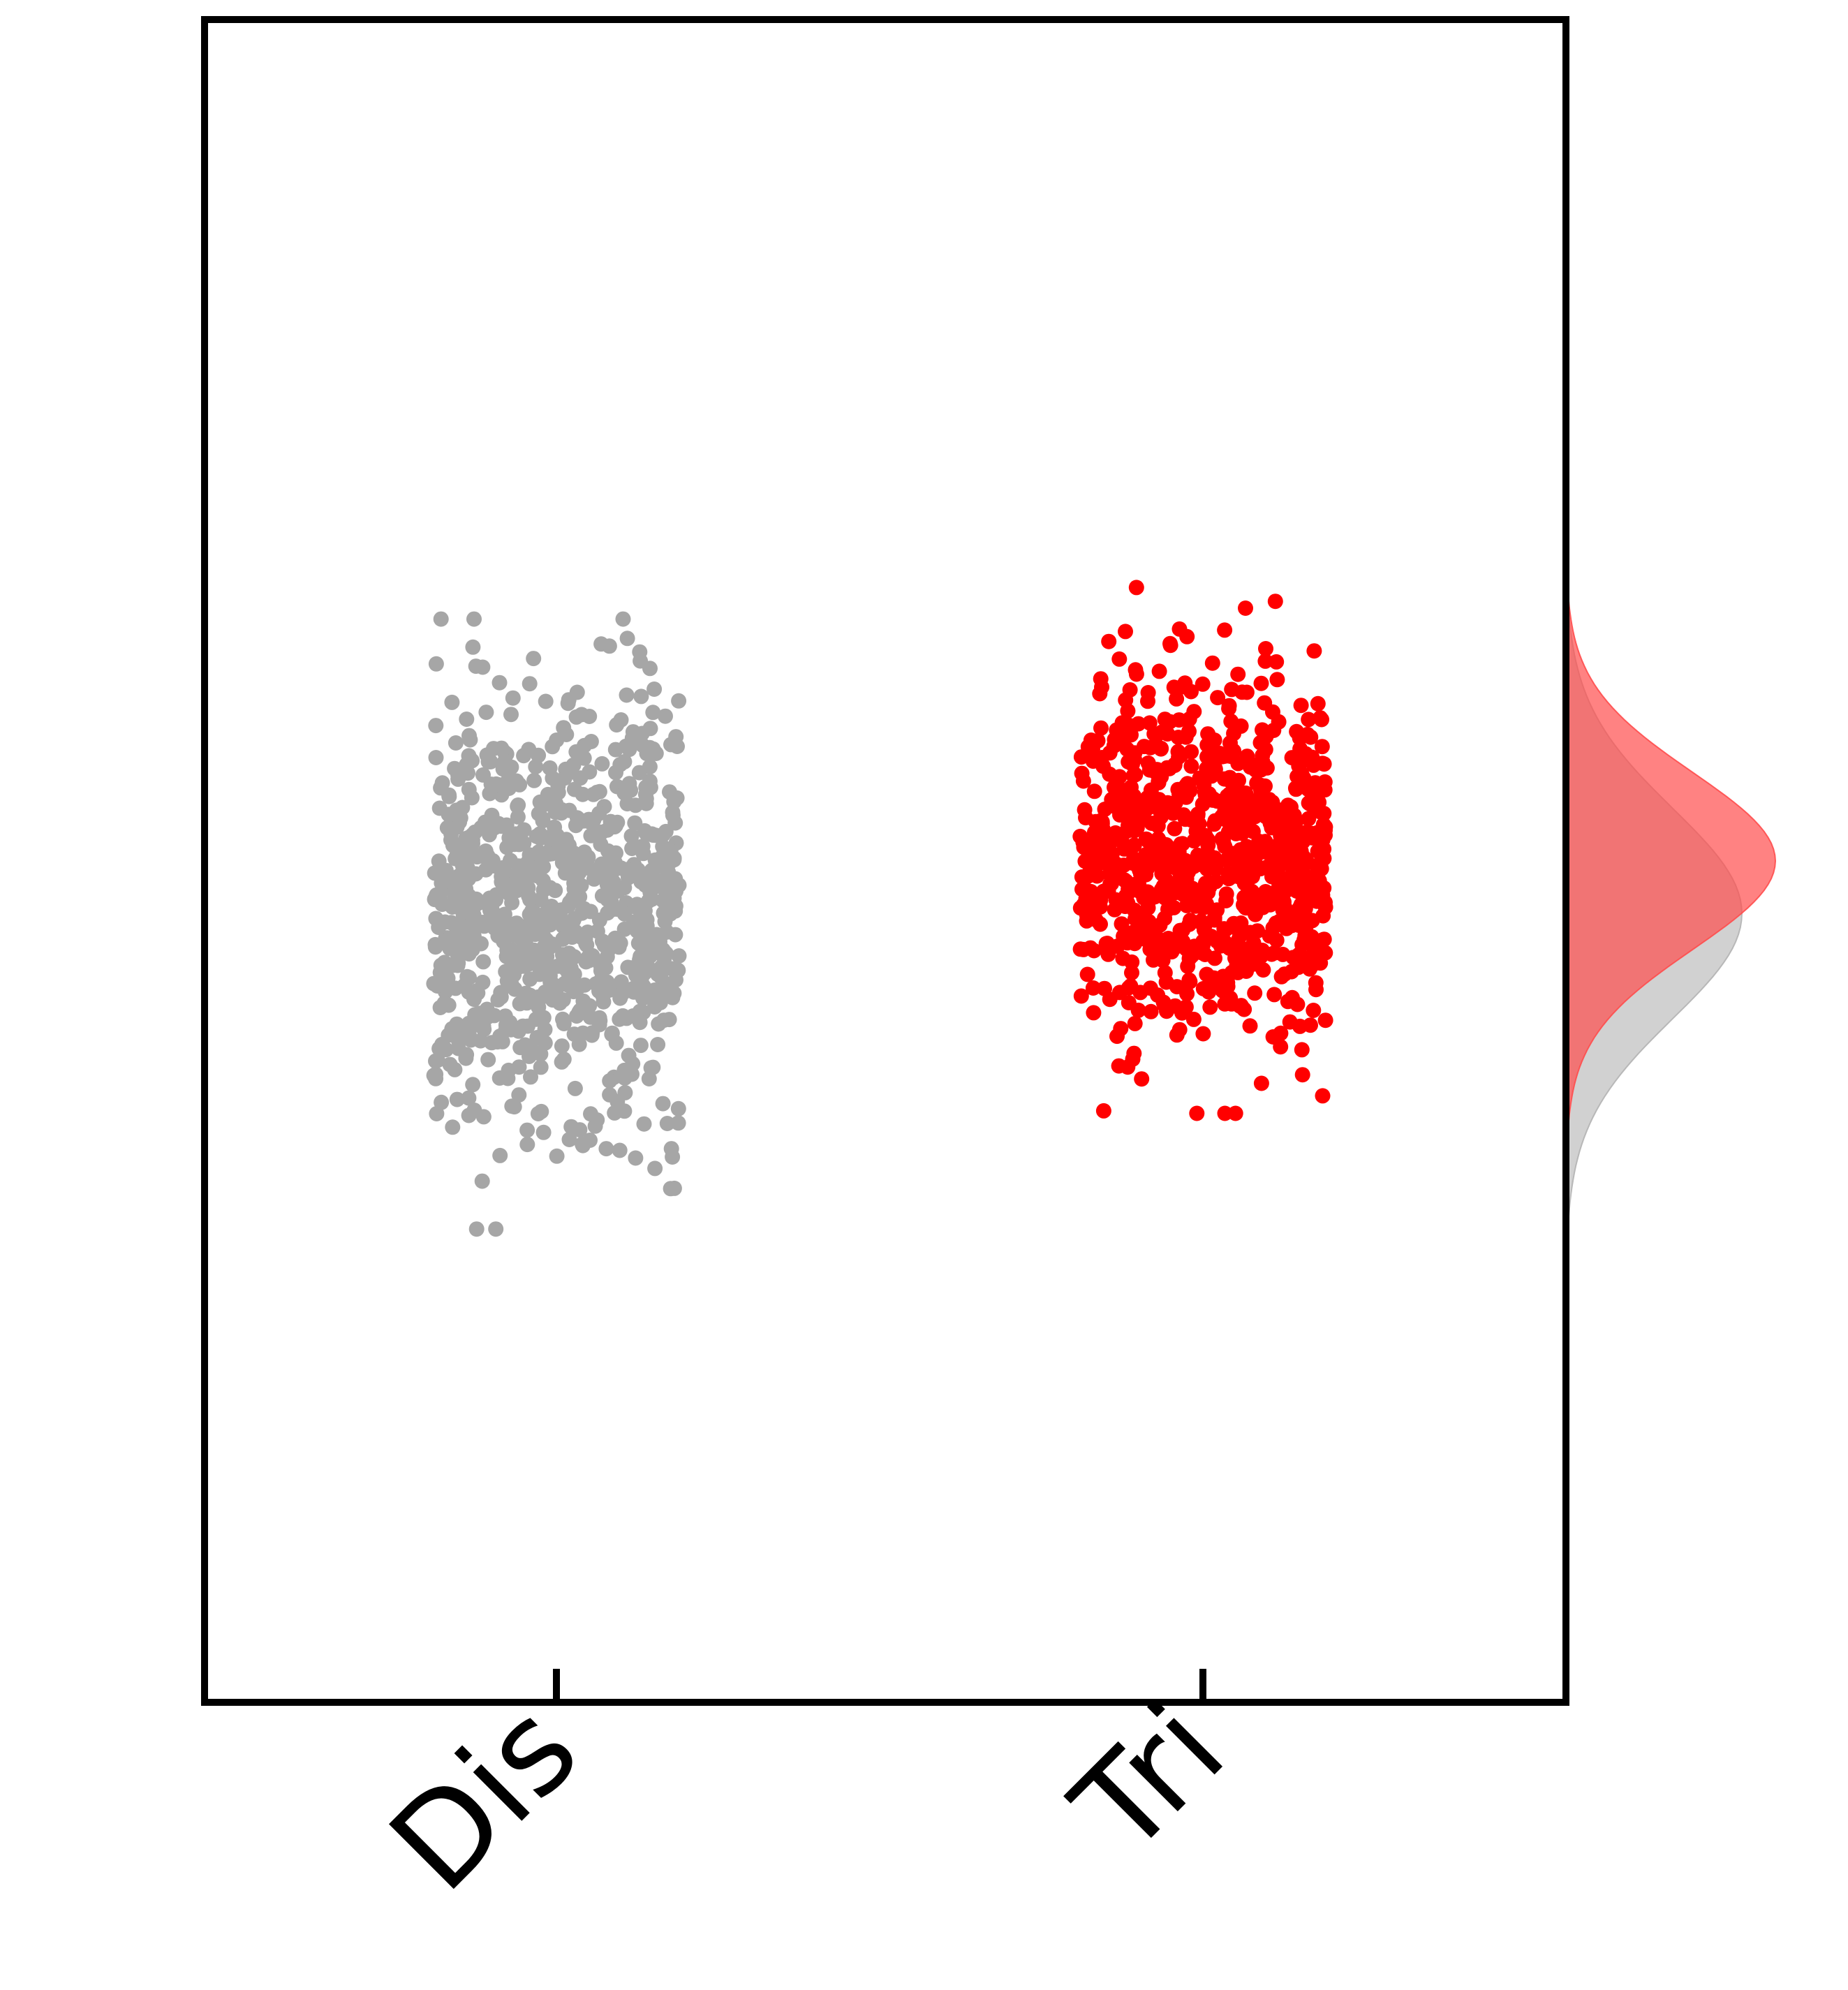  What do you see at coordinates (807, 1797) in the screenshot?
I see `x-tick-labels: Dis Tri` at bounding box center [807, 1797].